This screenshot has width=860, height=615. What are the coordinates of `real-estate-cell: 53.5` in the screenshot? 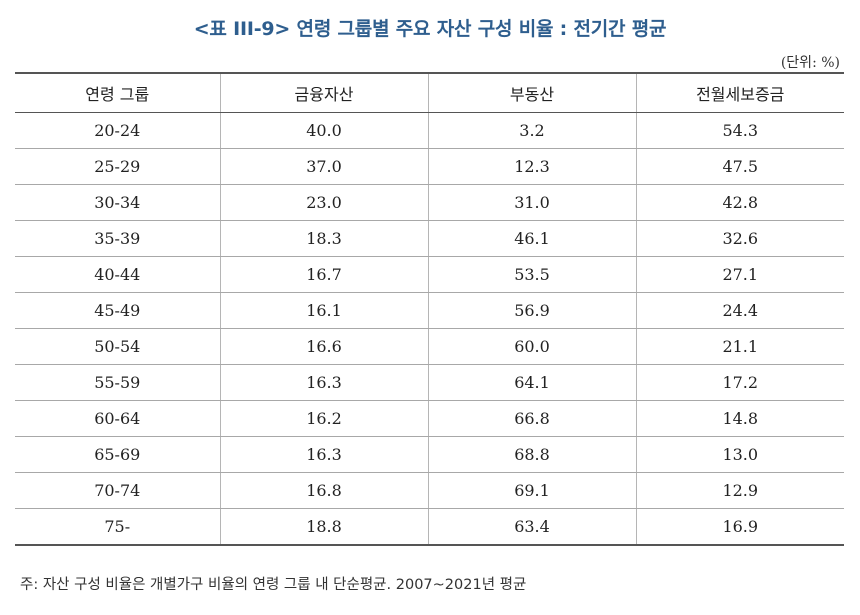 It's located at (531, 274).